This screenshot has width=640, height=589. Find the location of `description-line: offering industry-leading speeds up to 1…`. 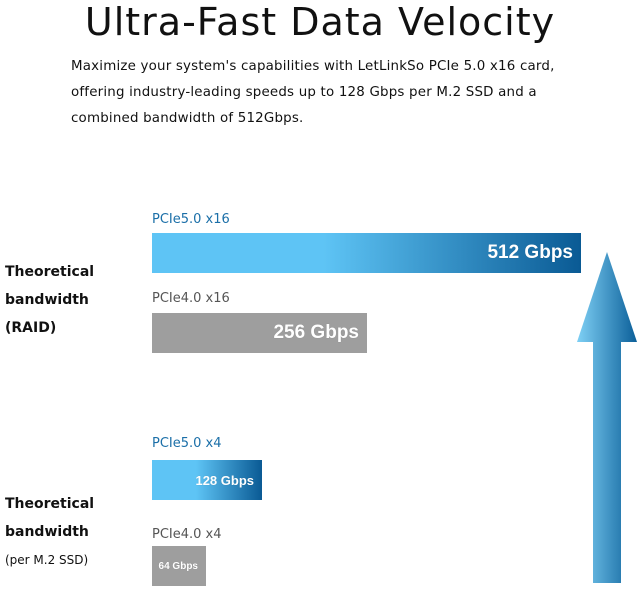

description-line: offering industry-leading speeds up to 1… is located at coordinates (304, 92).